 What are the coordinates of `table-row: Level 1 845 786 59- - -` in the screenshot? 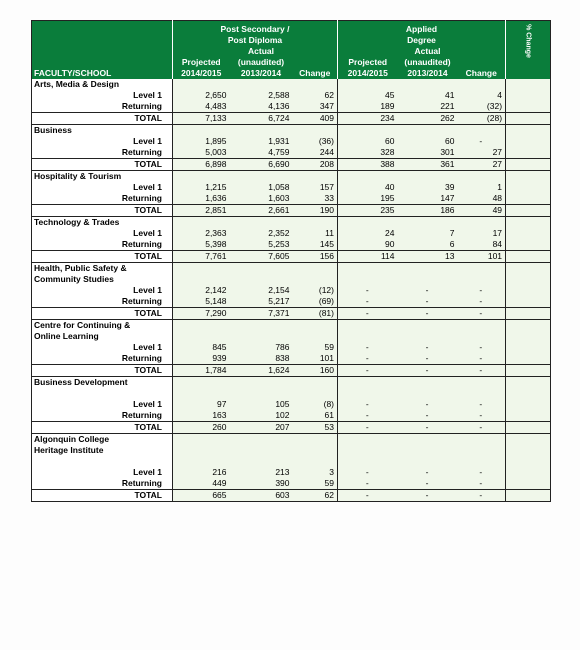 It's located at (291, 347).